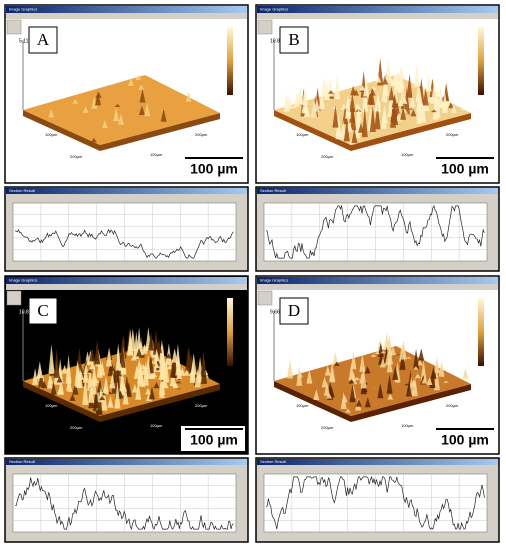  I want to click on menu-bar, so click(126, 287).